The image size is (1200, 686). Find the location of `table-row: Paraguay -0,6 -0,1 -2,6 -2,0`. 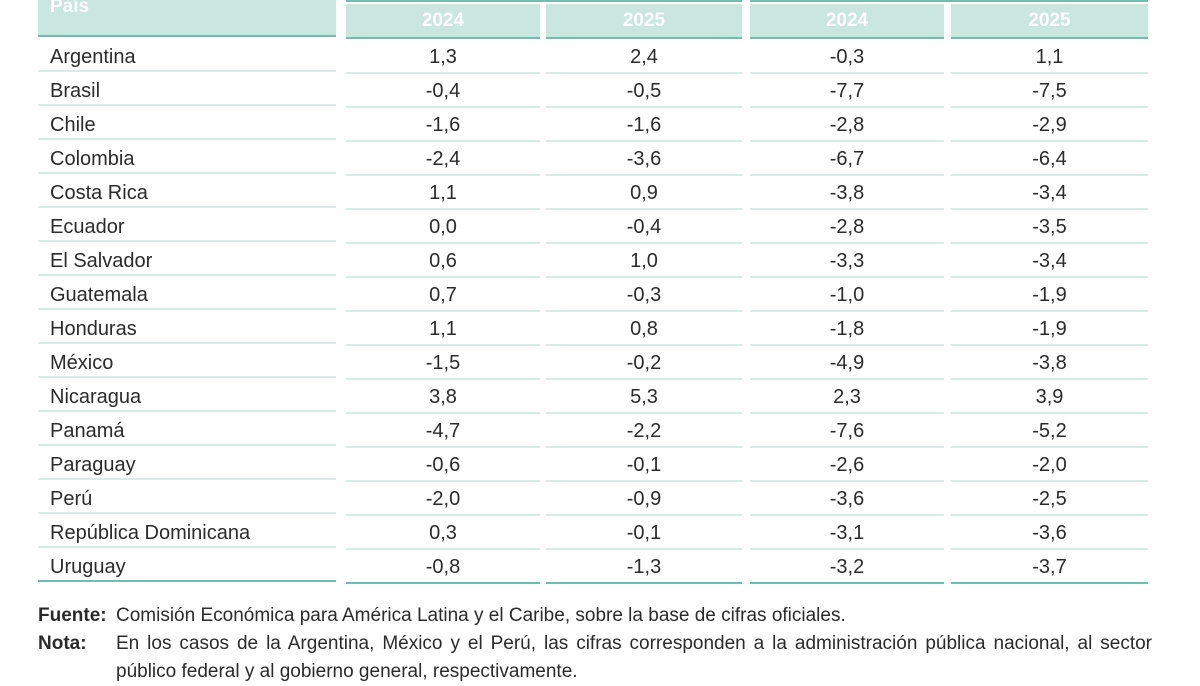

table-row: Paraguay -0,6 -0,1 -2,6 -2,0 is located at coordinates (593, 465).